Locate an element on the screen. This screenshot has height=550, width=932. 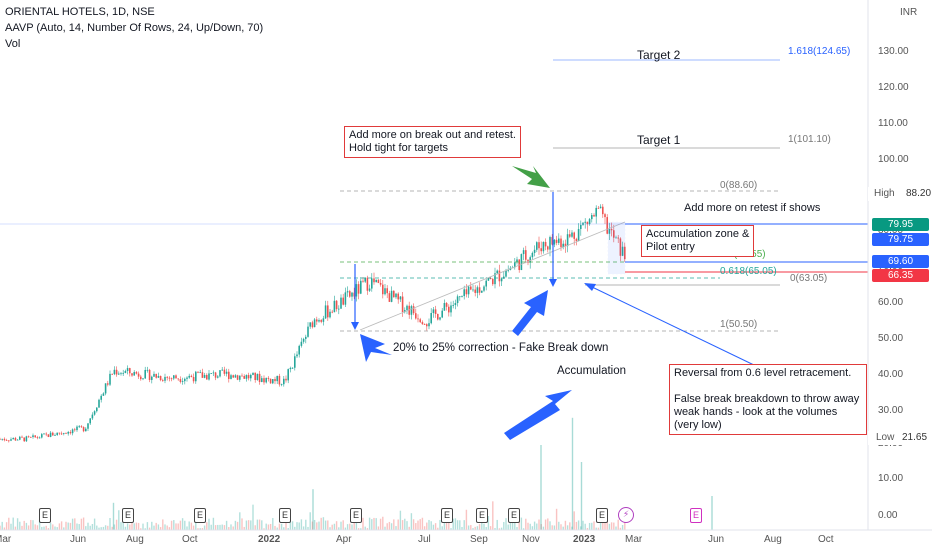
time-tick-label: Mar is located at coordinates (6, 539).